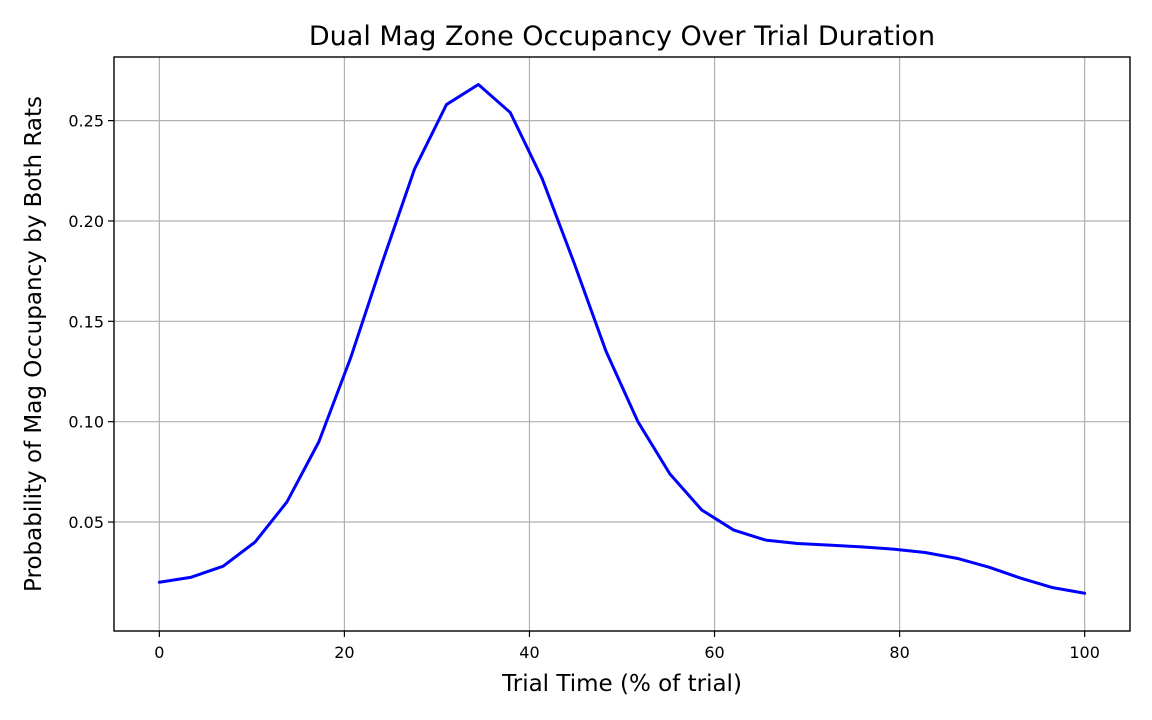  Describe the element at coordinates (714, 652) in the screenshot. I see `x-tick-label: 60` at that location.